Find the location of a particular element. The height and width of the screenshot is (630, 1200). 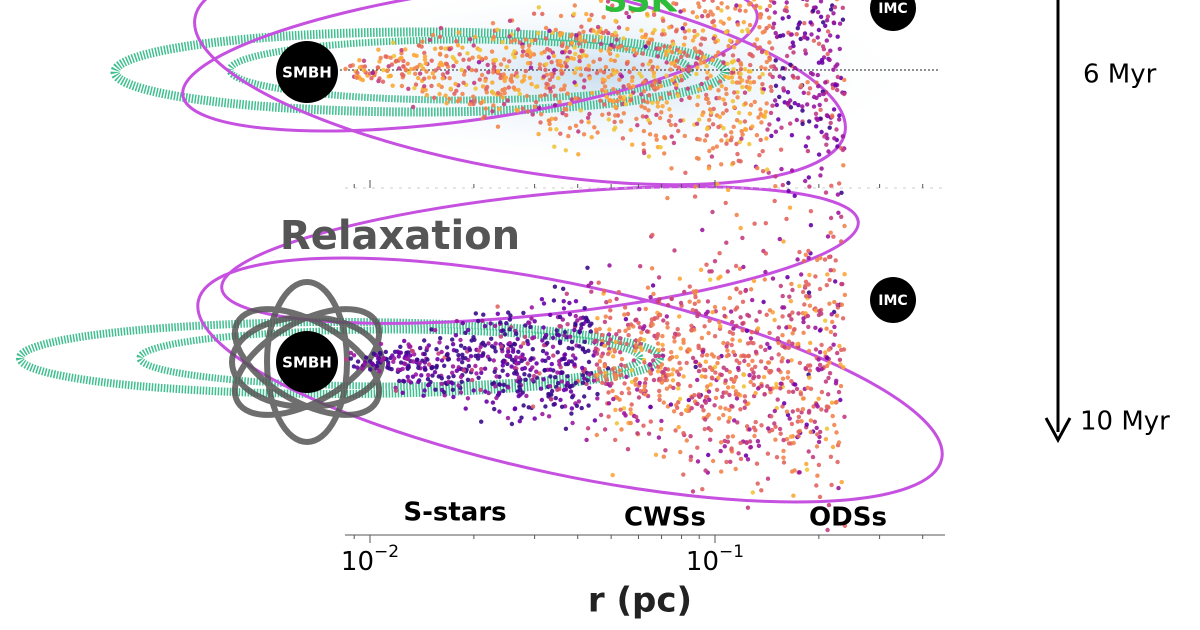

x-tick-label: 10−2 is located at coordinates (370, 559).